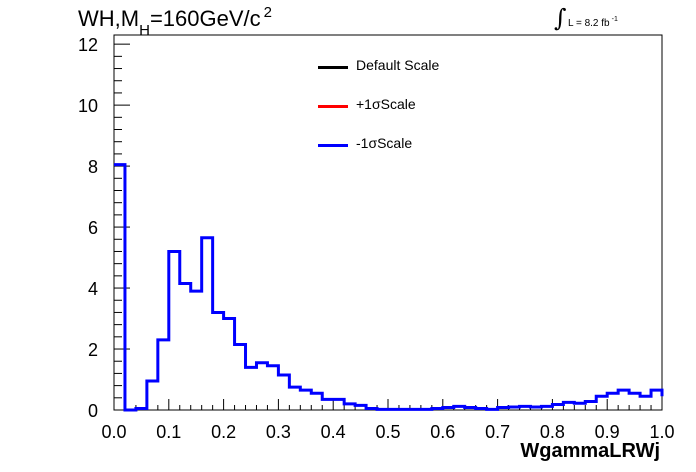 This screenshot has width=696, height=472. Describe the element at coordinates (560, 18) in the screenshot. I see `integral-symbol: ∫` at that location.